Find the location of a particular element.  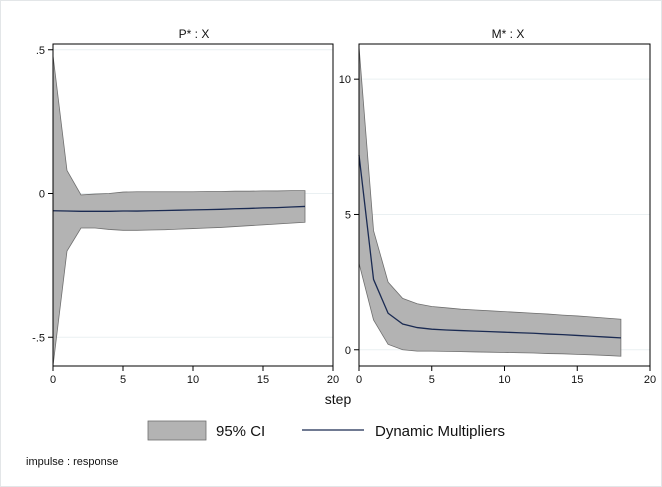

x-tick-label-m-star-x-0: 0 is located at coordinates (359, 380).